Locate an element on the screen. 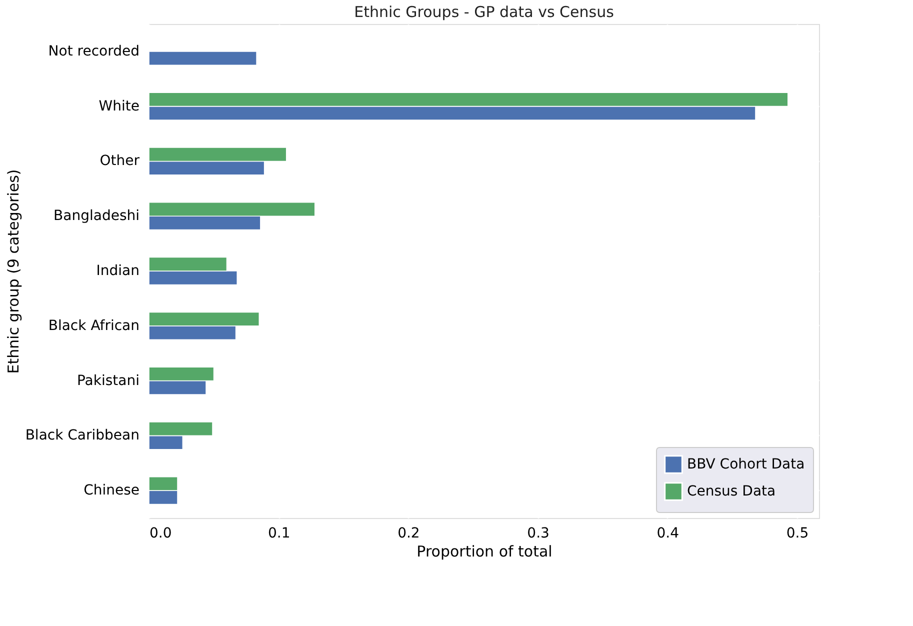 Image resolution: width=913 pixels, height=626 pixels. x-tick-label: 0.3 is located at coordinates (538, 534).